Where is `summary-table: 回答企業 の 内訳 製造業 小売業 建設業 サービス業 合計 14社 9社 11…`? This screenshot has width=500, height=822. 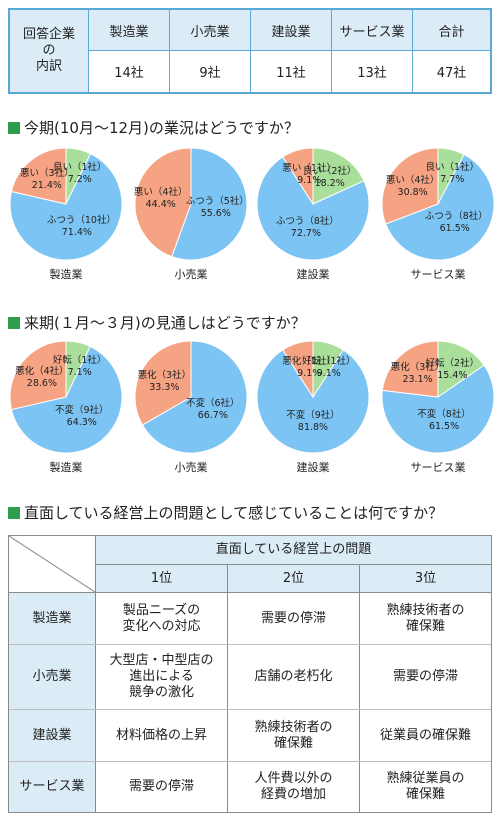
summary-table: 回答企業 の 内訳 製造業 小売業 建設業 サービス業 合計 14社 9社 11… is located at coordinates (250, 51).